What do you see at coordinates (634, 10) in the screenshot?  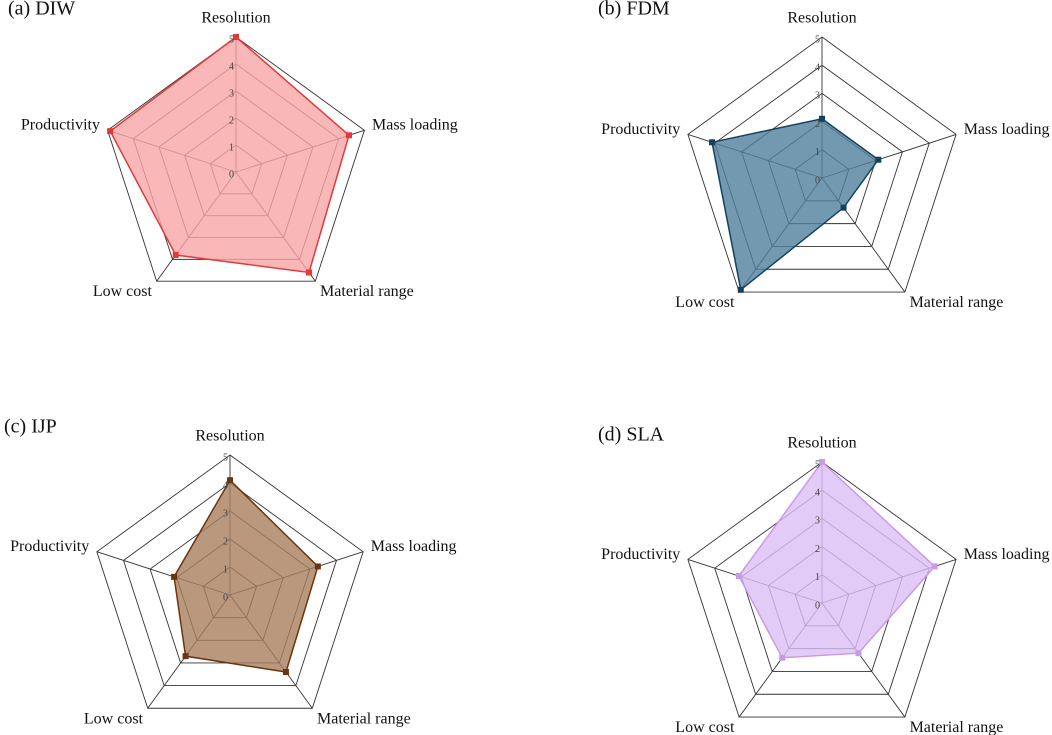 I see `chart-title: (b) FDM` at bounding box center [634, 10].